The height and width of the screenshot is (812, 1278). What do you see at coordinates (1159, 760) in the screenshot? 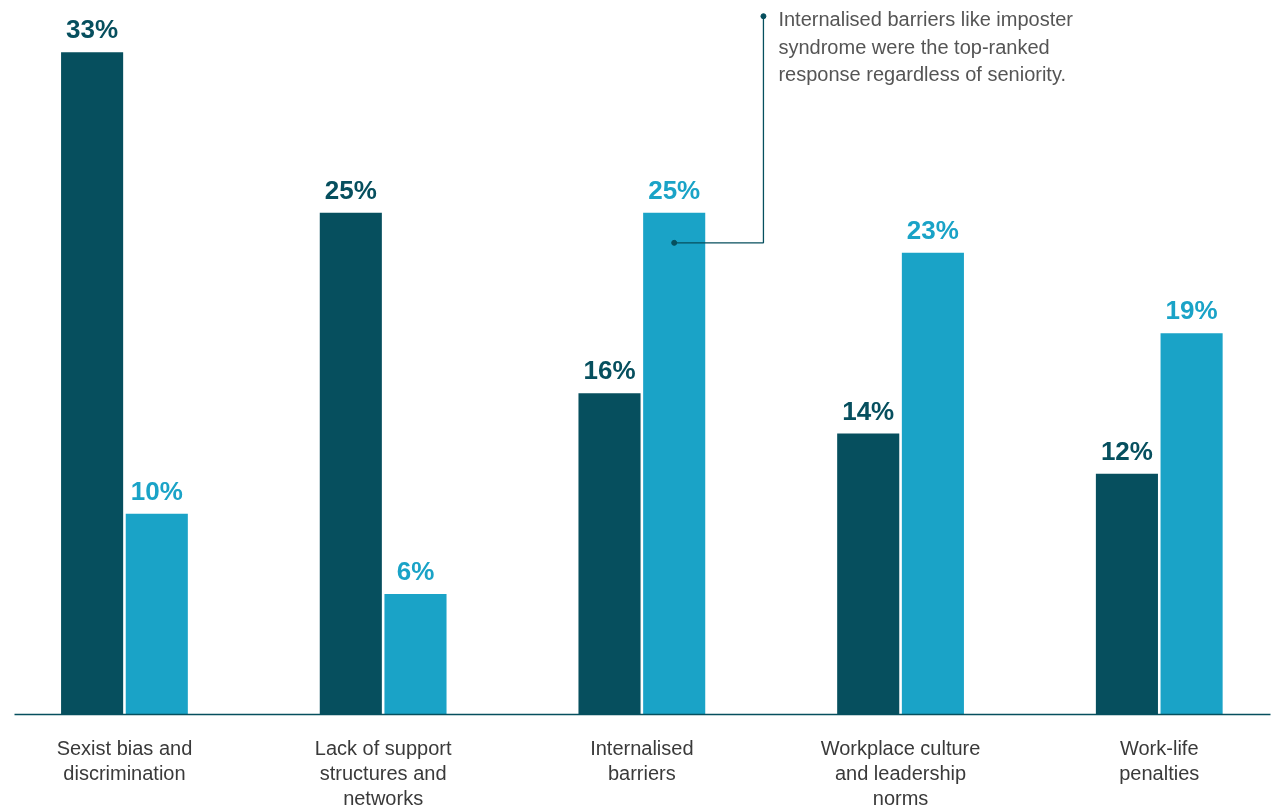
I see `x-tick-label: Work-life penalties` at bounding box center [1159, 760].